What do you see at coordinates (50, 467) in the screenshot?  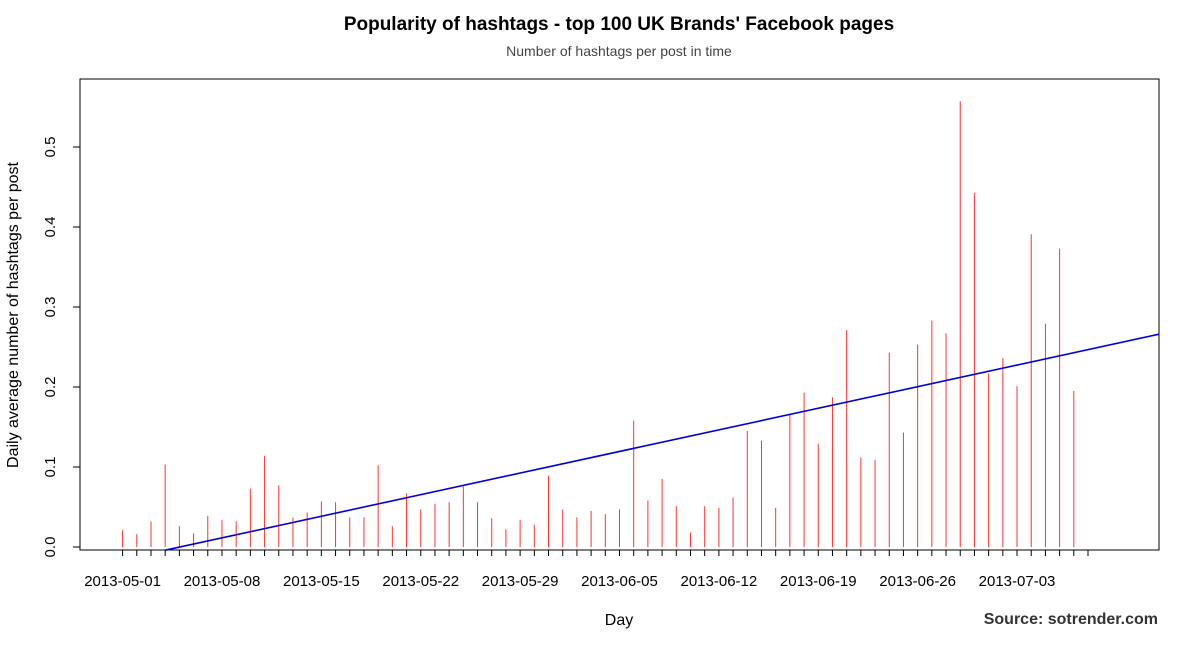 I see `y-tick-label: 0.1` at bounding box center [50, 467].